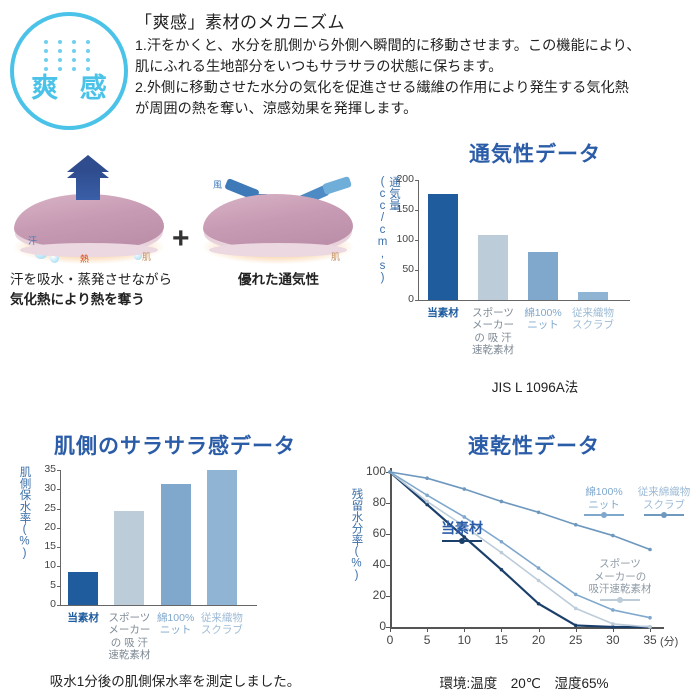 The height and width of the screenshot is (700, 700). I want to click on legend-label-line: 当素材, so click(462, 528).